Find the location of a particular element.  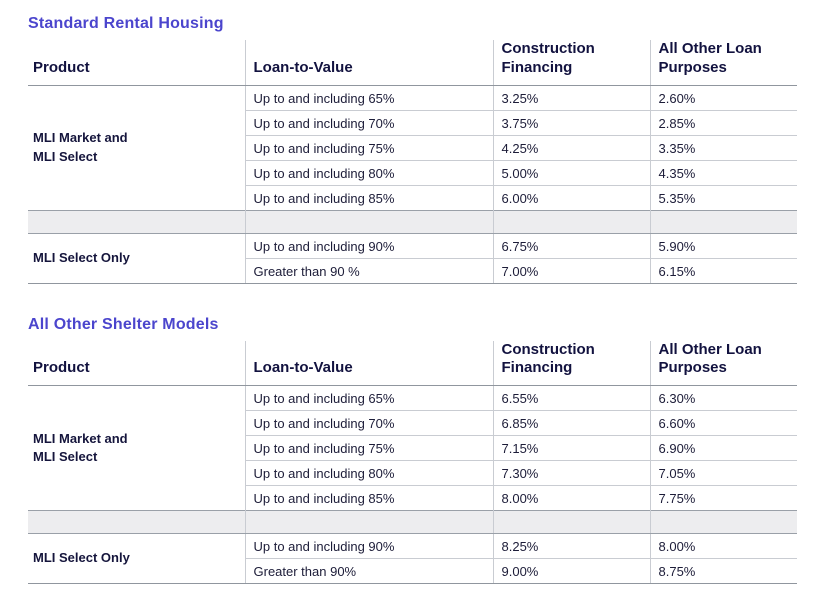

other-rate-cell: 6.30% is located at coordinates (723, 398).